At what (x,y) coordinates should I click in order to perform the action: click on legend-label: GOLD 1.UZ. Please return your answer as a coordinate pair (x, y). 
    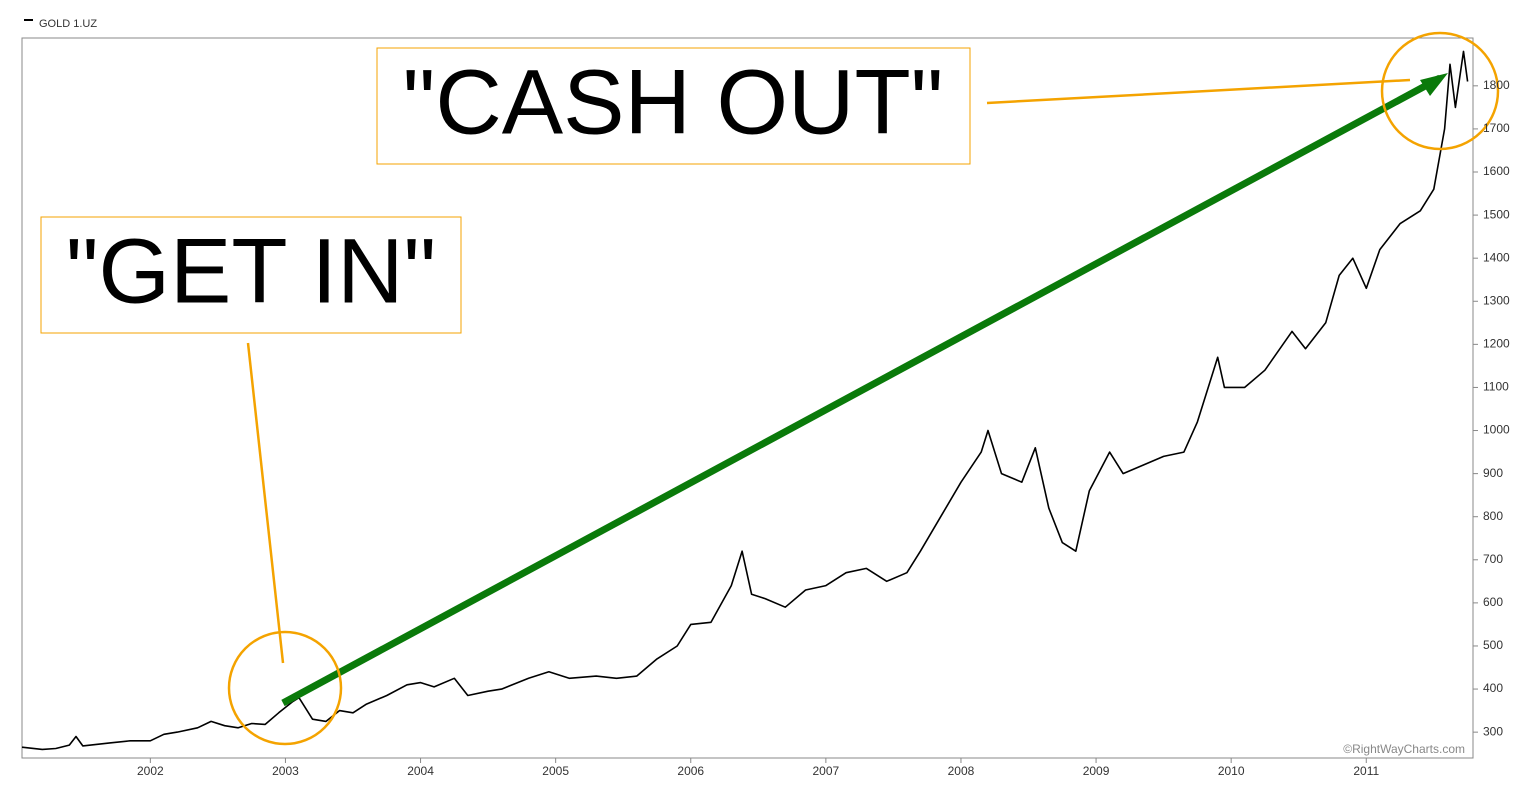
    Looking at the image, I should click on (68, 24).